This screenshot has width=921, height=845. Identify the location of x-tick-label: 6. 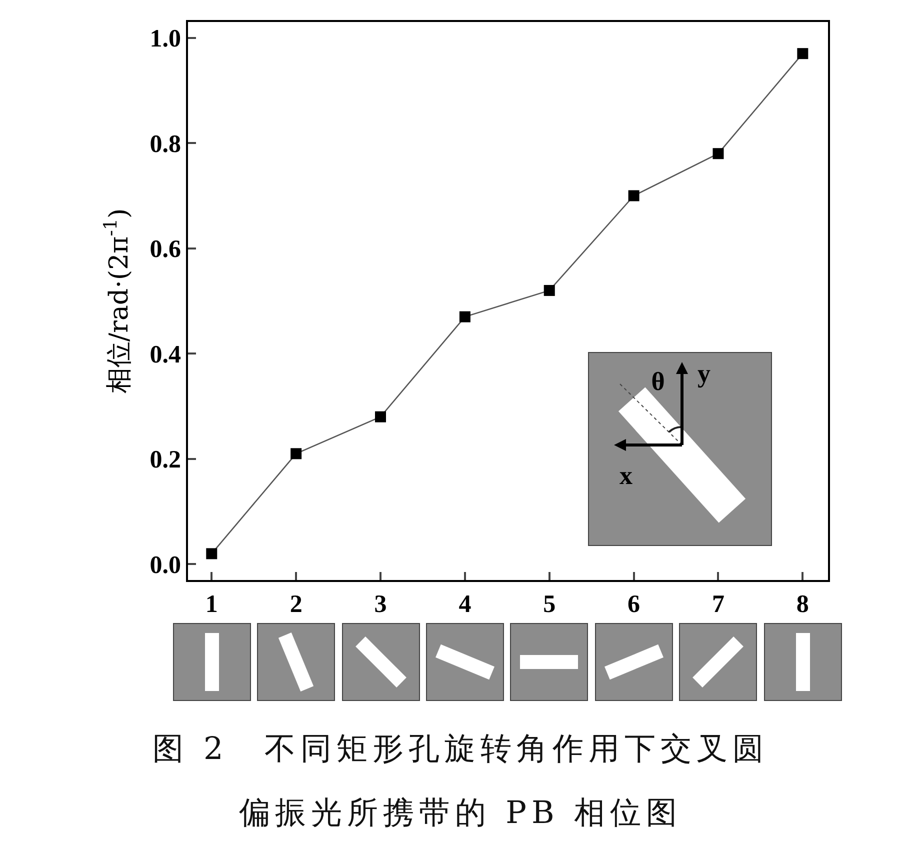
(634, 604).